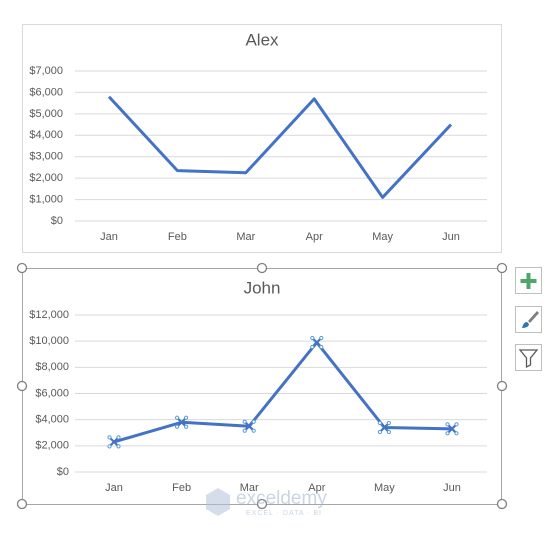  I want to click on y-tick-label: $10,000, so click(49, 341).